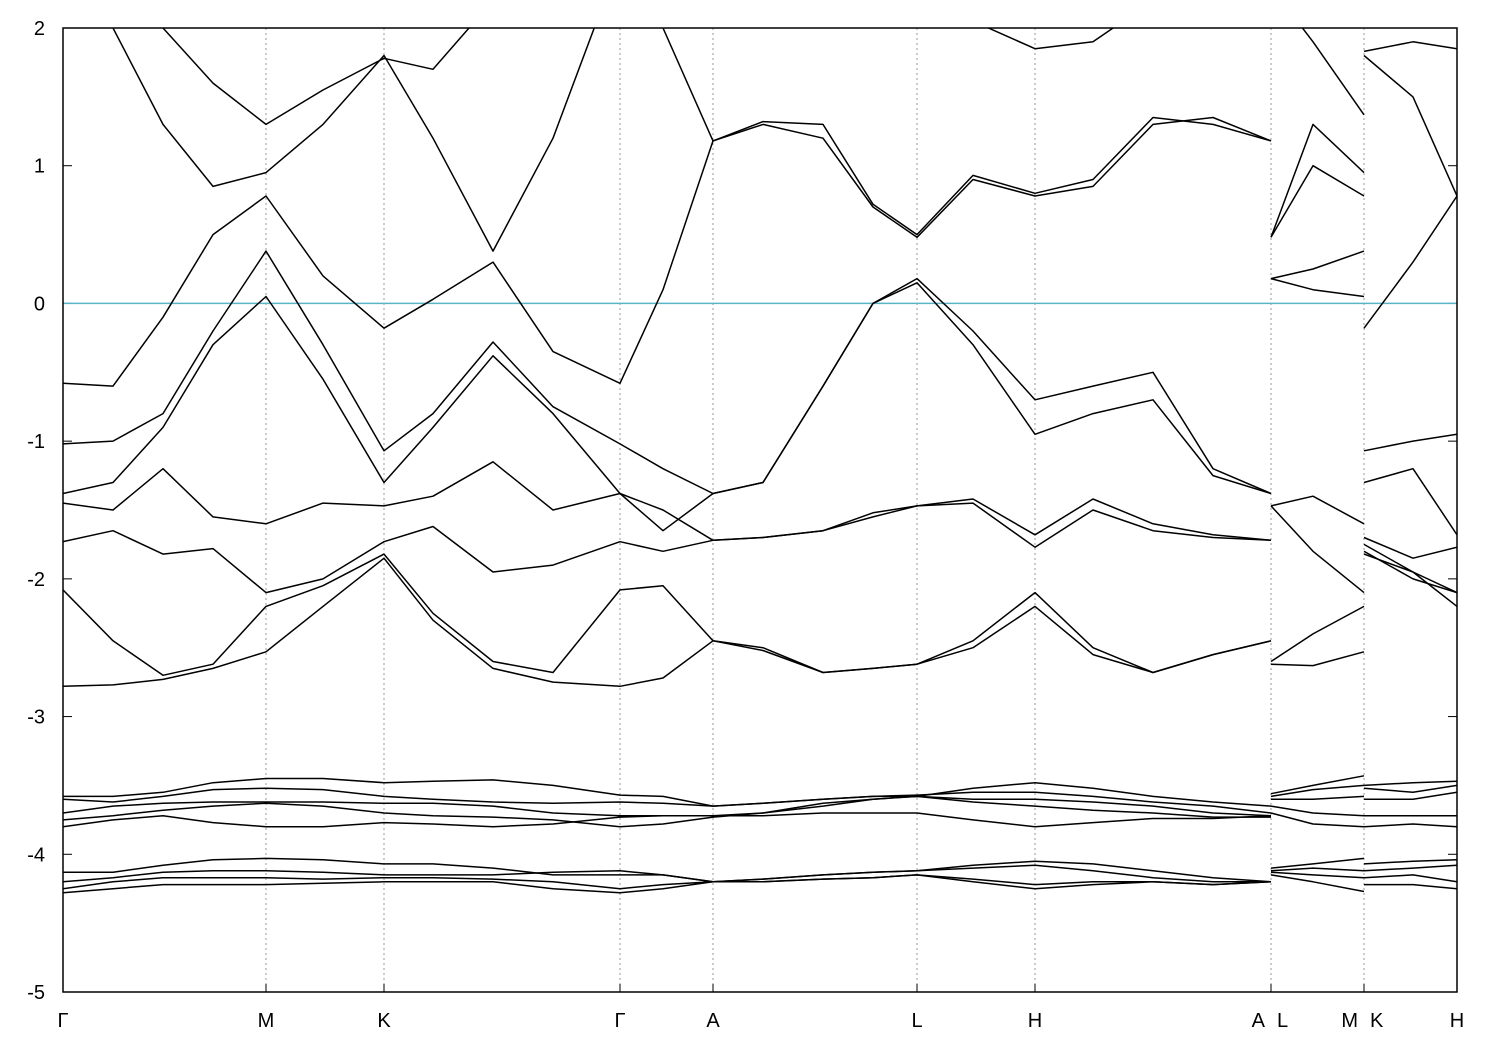 This screenshot has height=1050, width=1500. What do you see at coordinates (36, 855) in the screenshot?
I see `y-tick-label: -4` at bounding box center [36, 855].